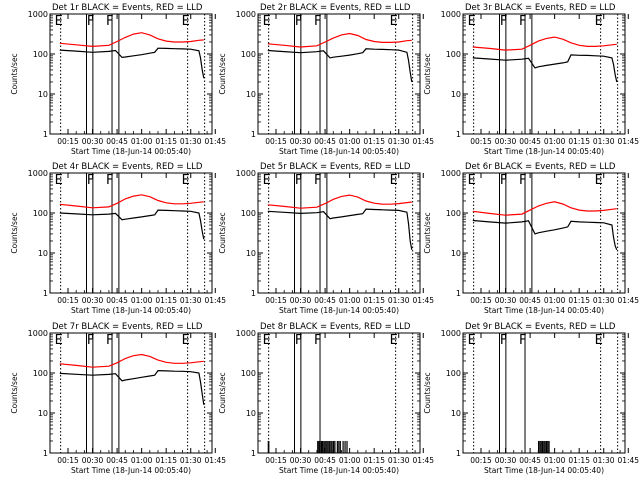 This screenshot has width=640, height=480. What do you see at coordinates (301, 300) in the screenshot?
I see `x-tick-label: 00:30` at bounding box center [301, 300].